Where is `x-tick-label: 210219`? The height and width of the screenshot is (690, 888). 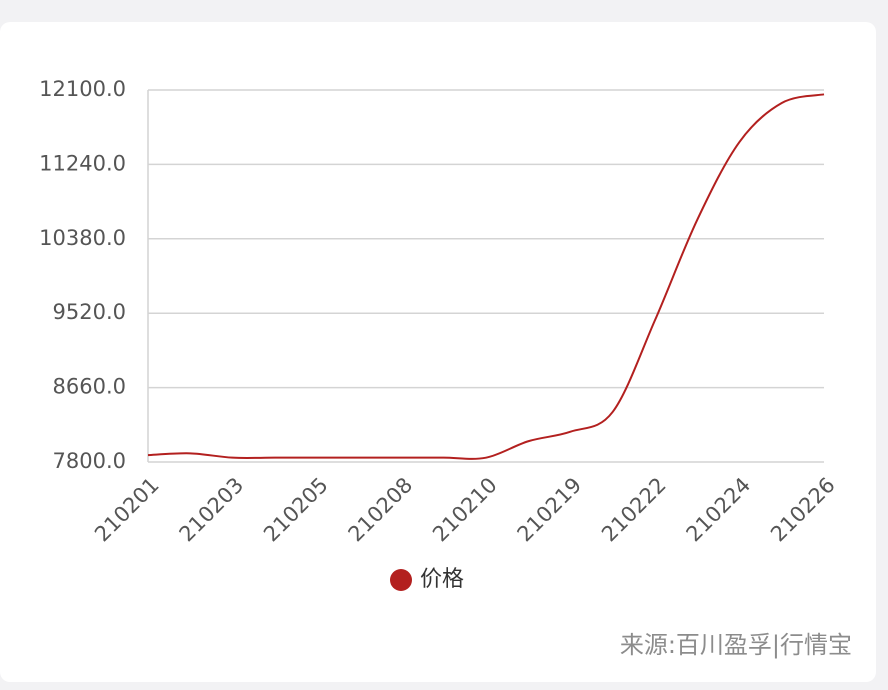
x-tick-label: 210219 is located at coordinates (550, 510).